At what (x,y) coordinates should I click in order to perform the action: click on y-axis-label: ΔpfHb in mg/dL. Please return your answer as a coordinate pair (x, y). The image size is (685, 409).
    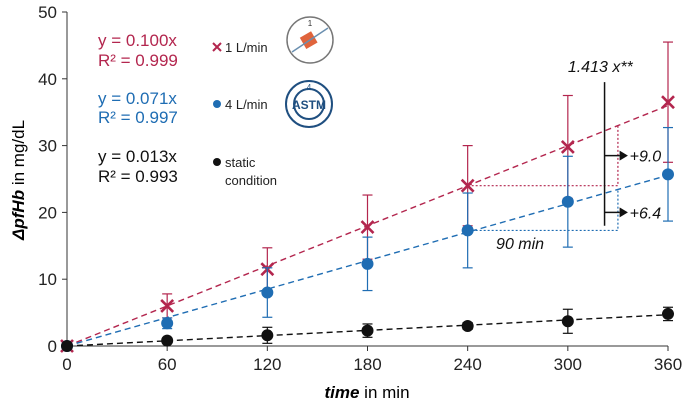
    Looking at the image, I should click on (18, 180).